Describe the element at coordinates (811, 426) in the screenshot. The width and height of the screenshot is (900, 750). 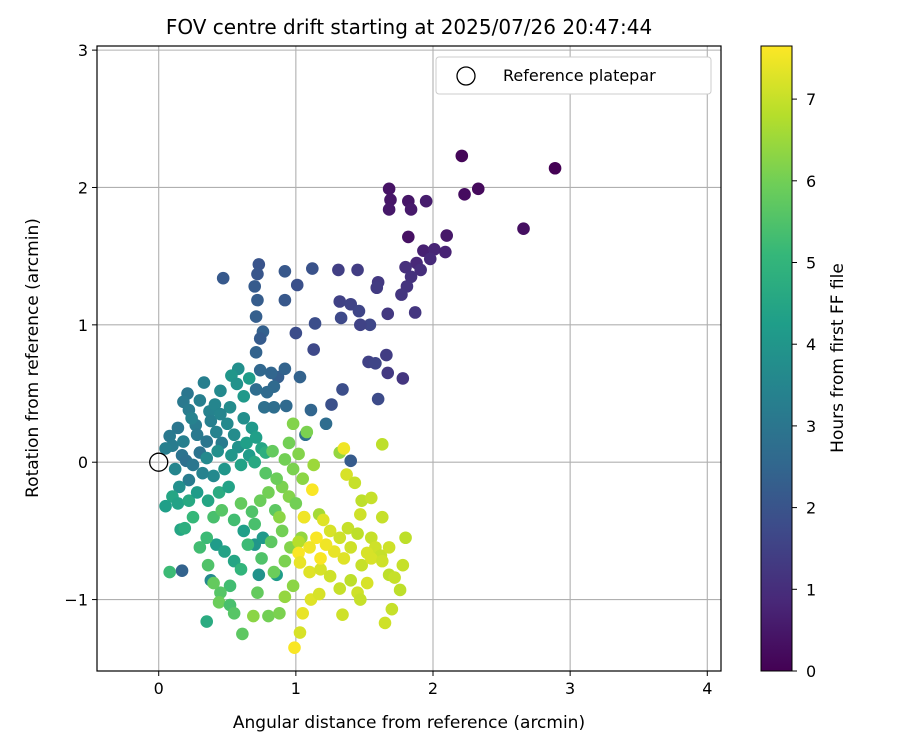
I see `colorbar-tick-label: 3` at that location.